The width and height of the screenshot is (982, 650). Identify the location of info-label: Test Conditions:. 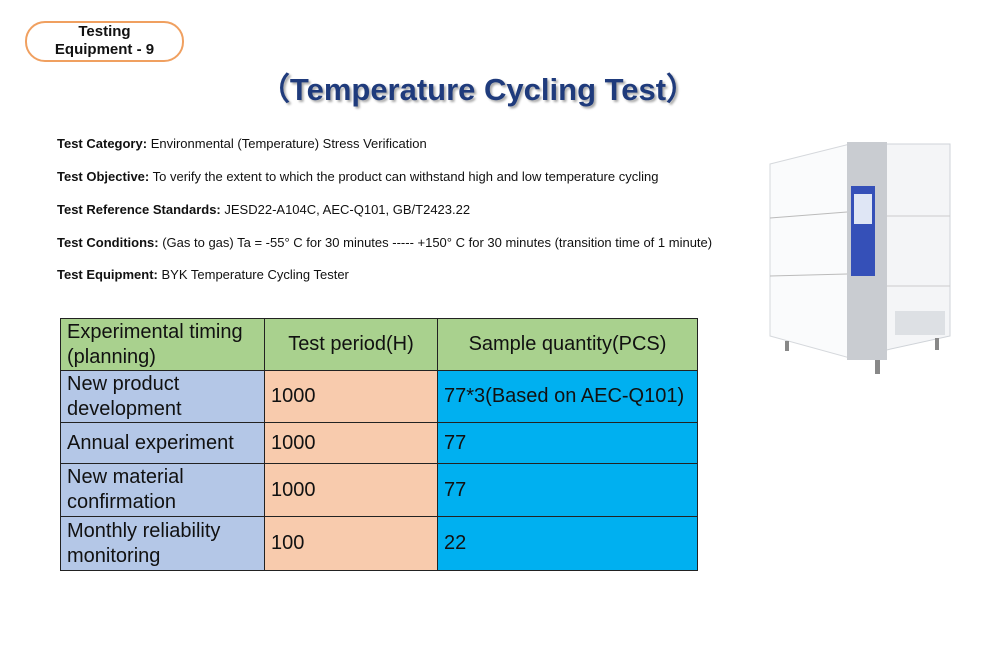
(108, 242).